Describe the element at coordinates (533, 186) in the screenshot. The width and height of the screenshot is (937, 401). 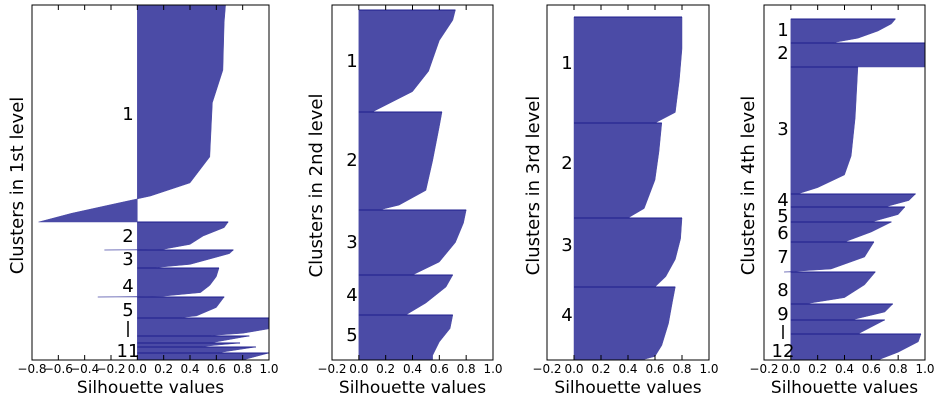
I see `y-axis-label: Clusters in 3rd level` at that location.